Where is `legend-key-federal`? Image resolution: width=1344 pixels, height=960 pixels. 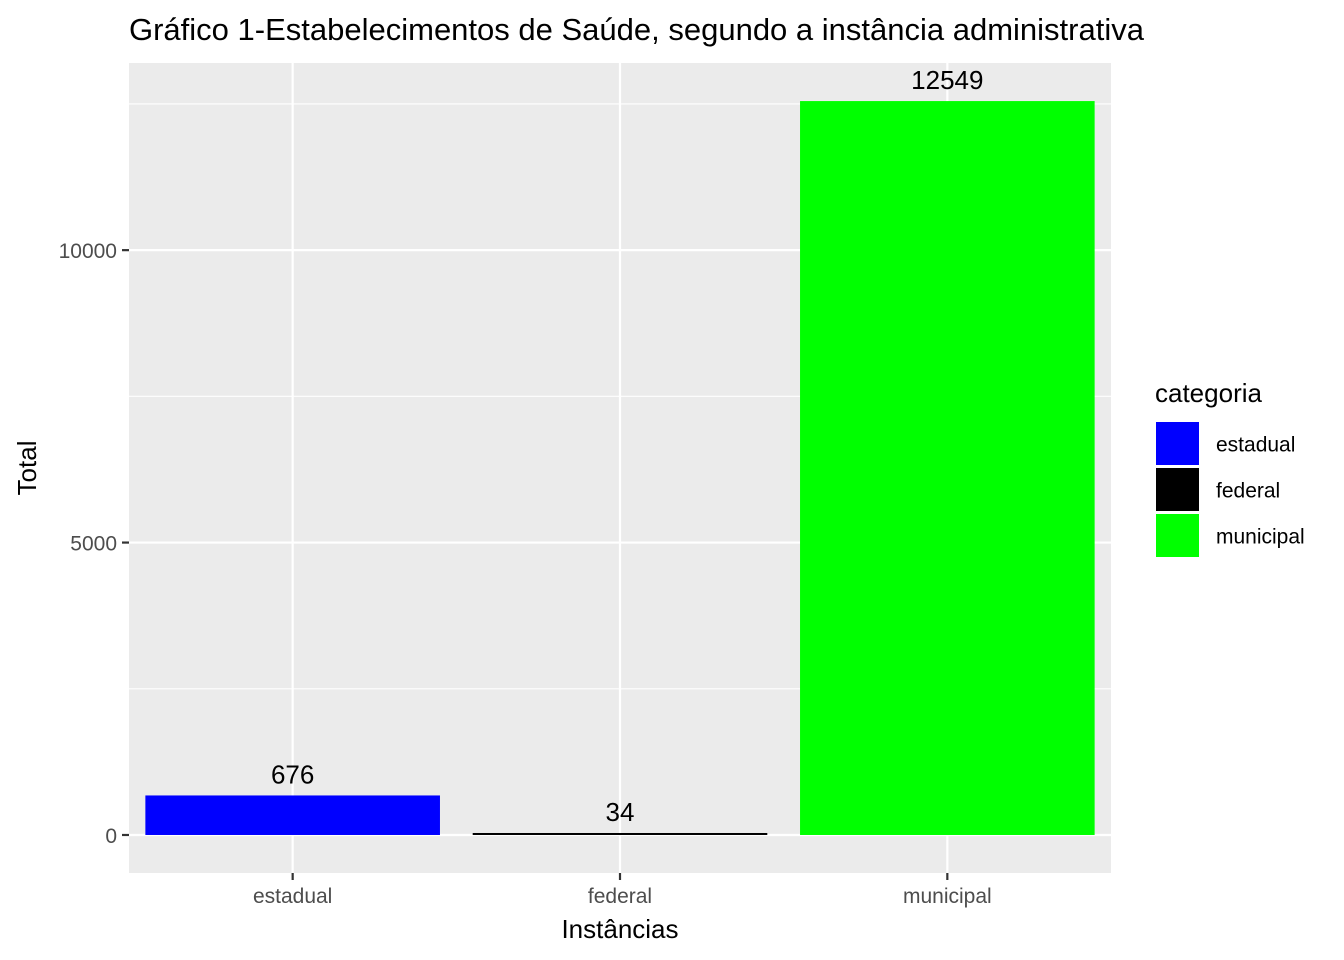
legend-key-federal is located at coordinates (1177, 489).